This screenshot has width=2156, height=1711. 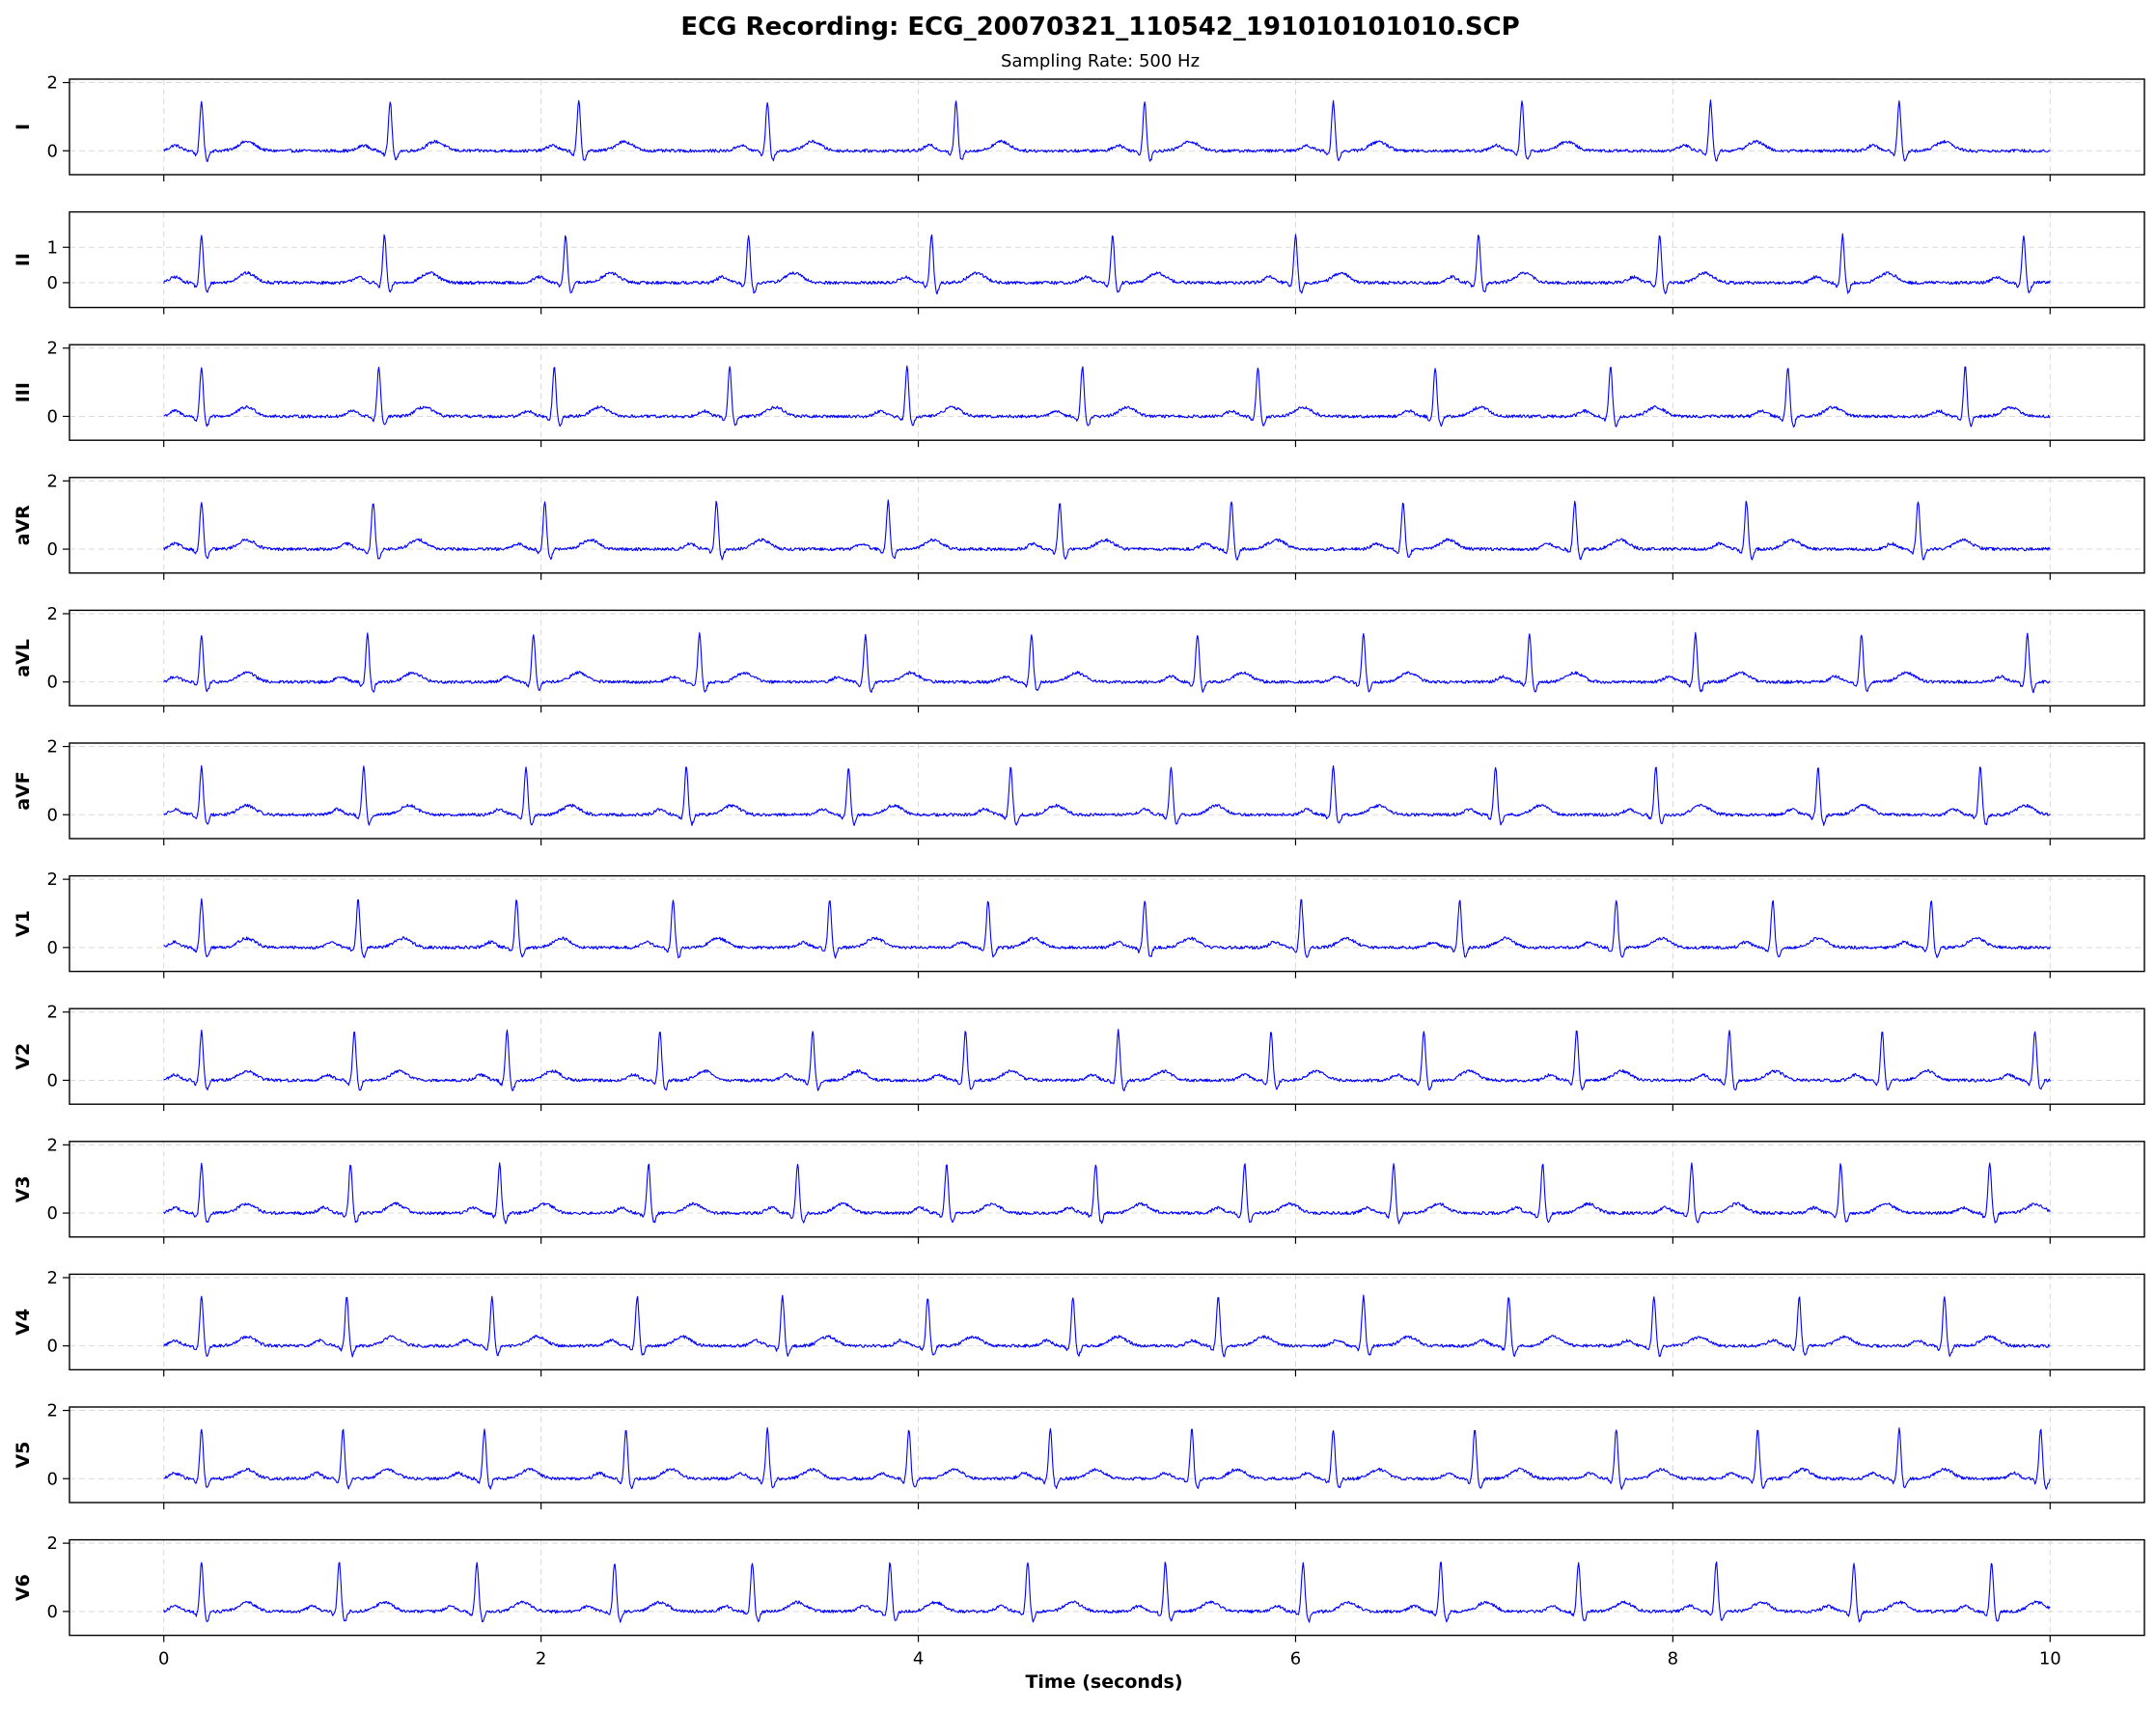 I want to click on lead-label-v3: V3, so click(x=23, y=1188).